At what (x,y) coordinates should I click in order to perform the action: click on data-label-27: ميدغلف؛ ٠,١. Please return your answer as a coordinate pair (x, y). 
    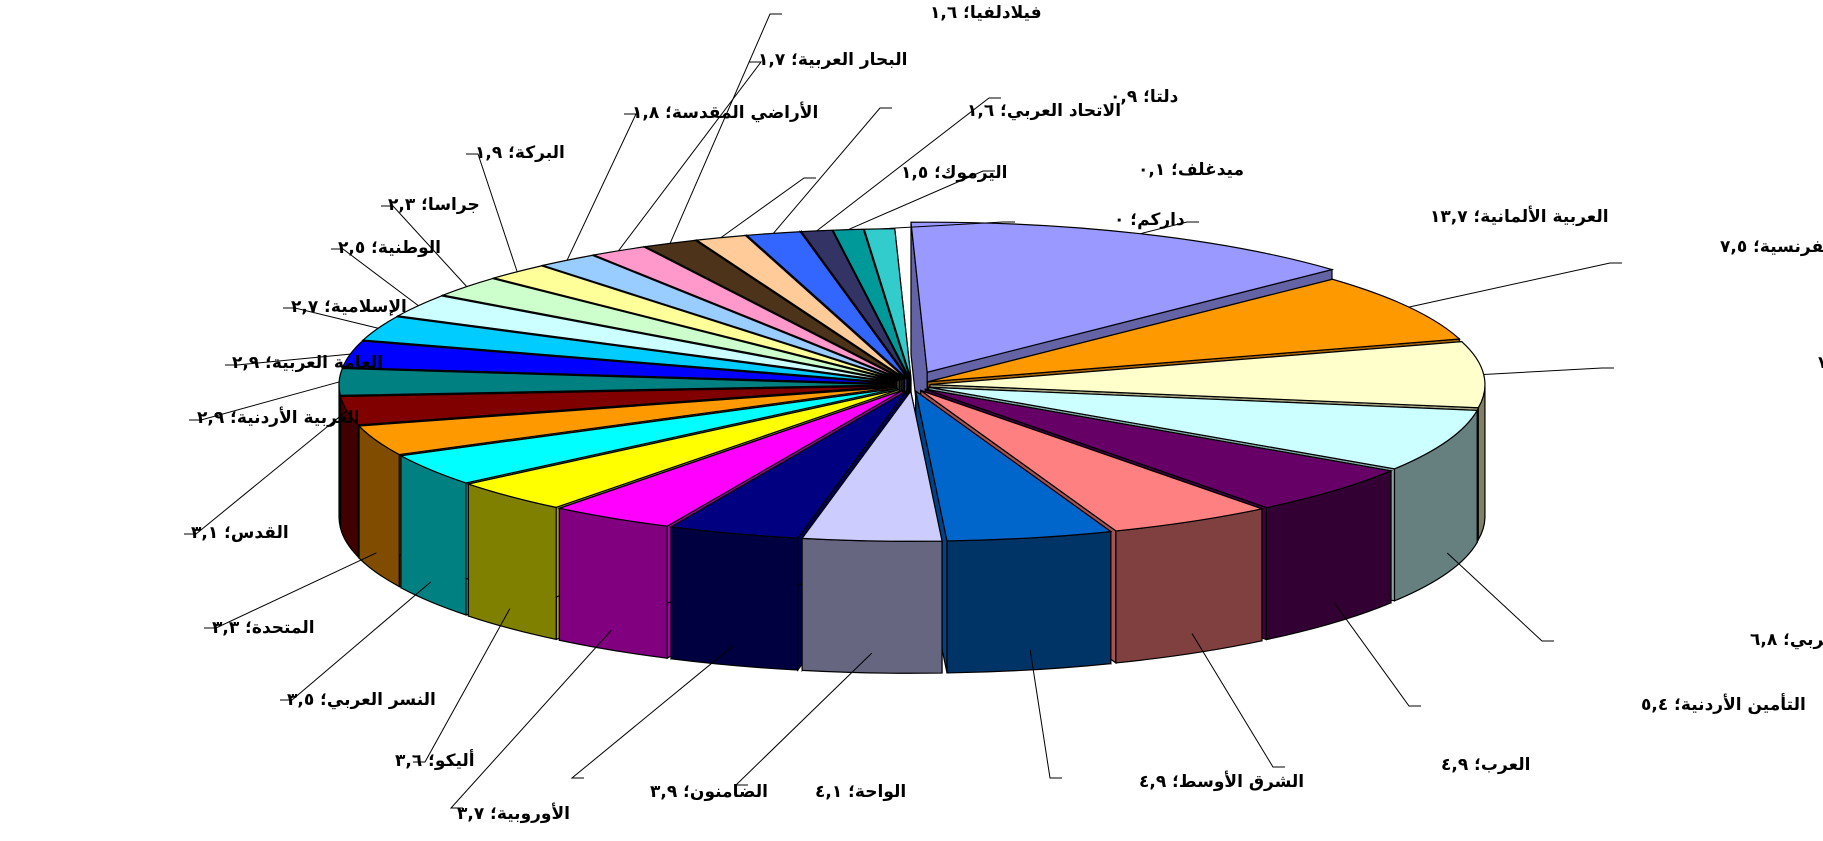
    Looking at the image, I should click on (1191, 170).